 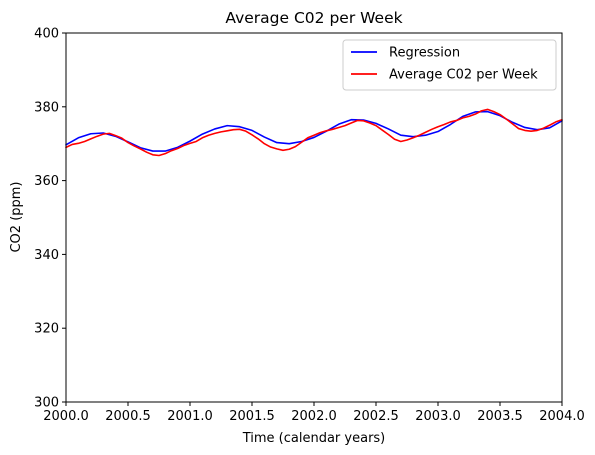 I want to click on x-tick-label: 2003.5, so click(x=500, y=416).